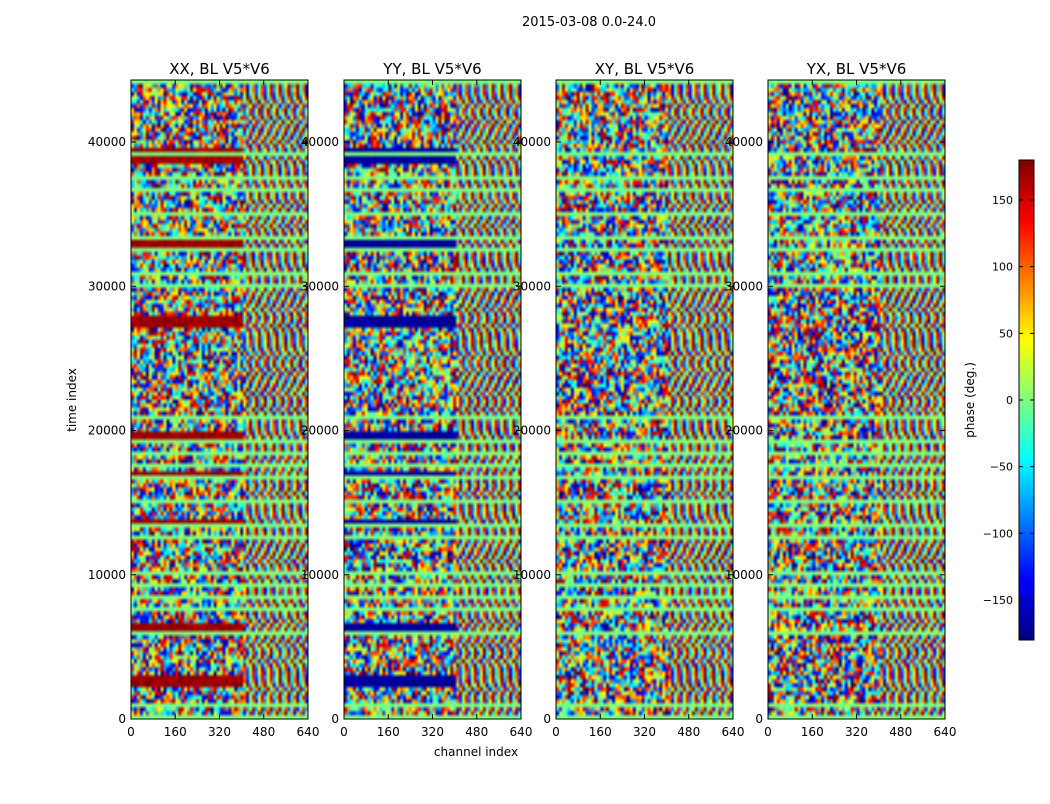  I want to click on y-axis-label: time index, so click(72, 400).